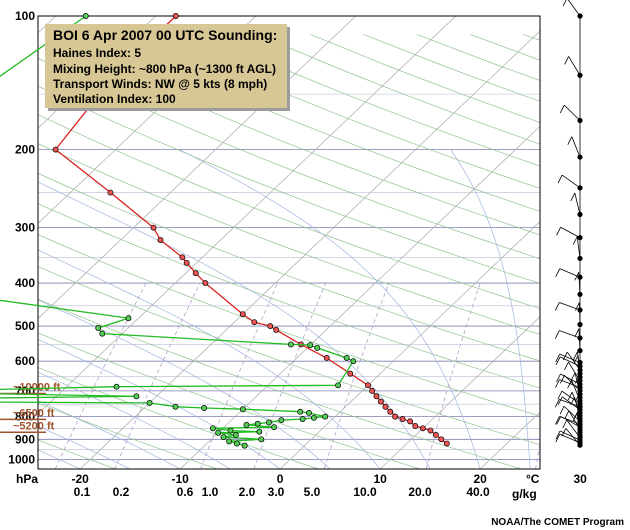 The width and height of the screenshot is (630, 530). I want to click on temperature-tick-label: 0, so click(280, 479).